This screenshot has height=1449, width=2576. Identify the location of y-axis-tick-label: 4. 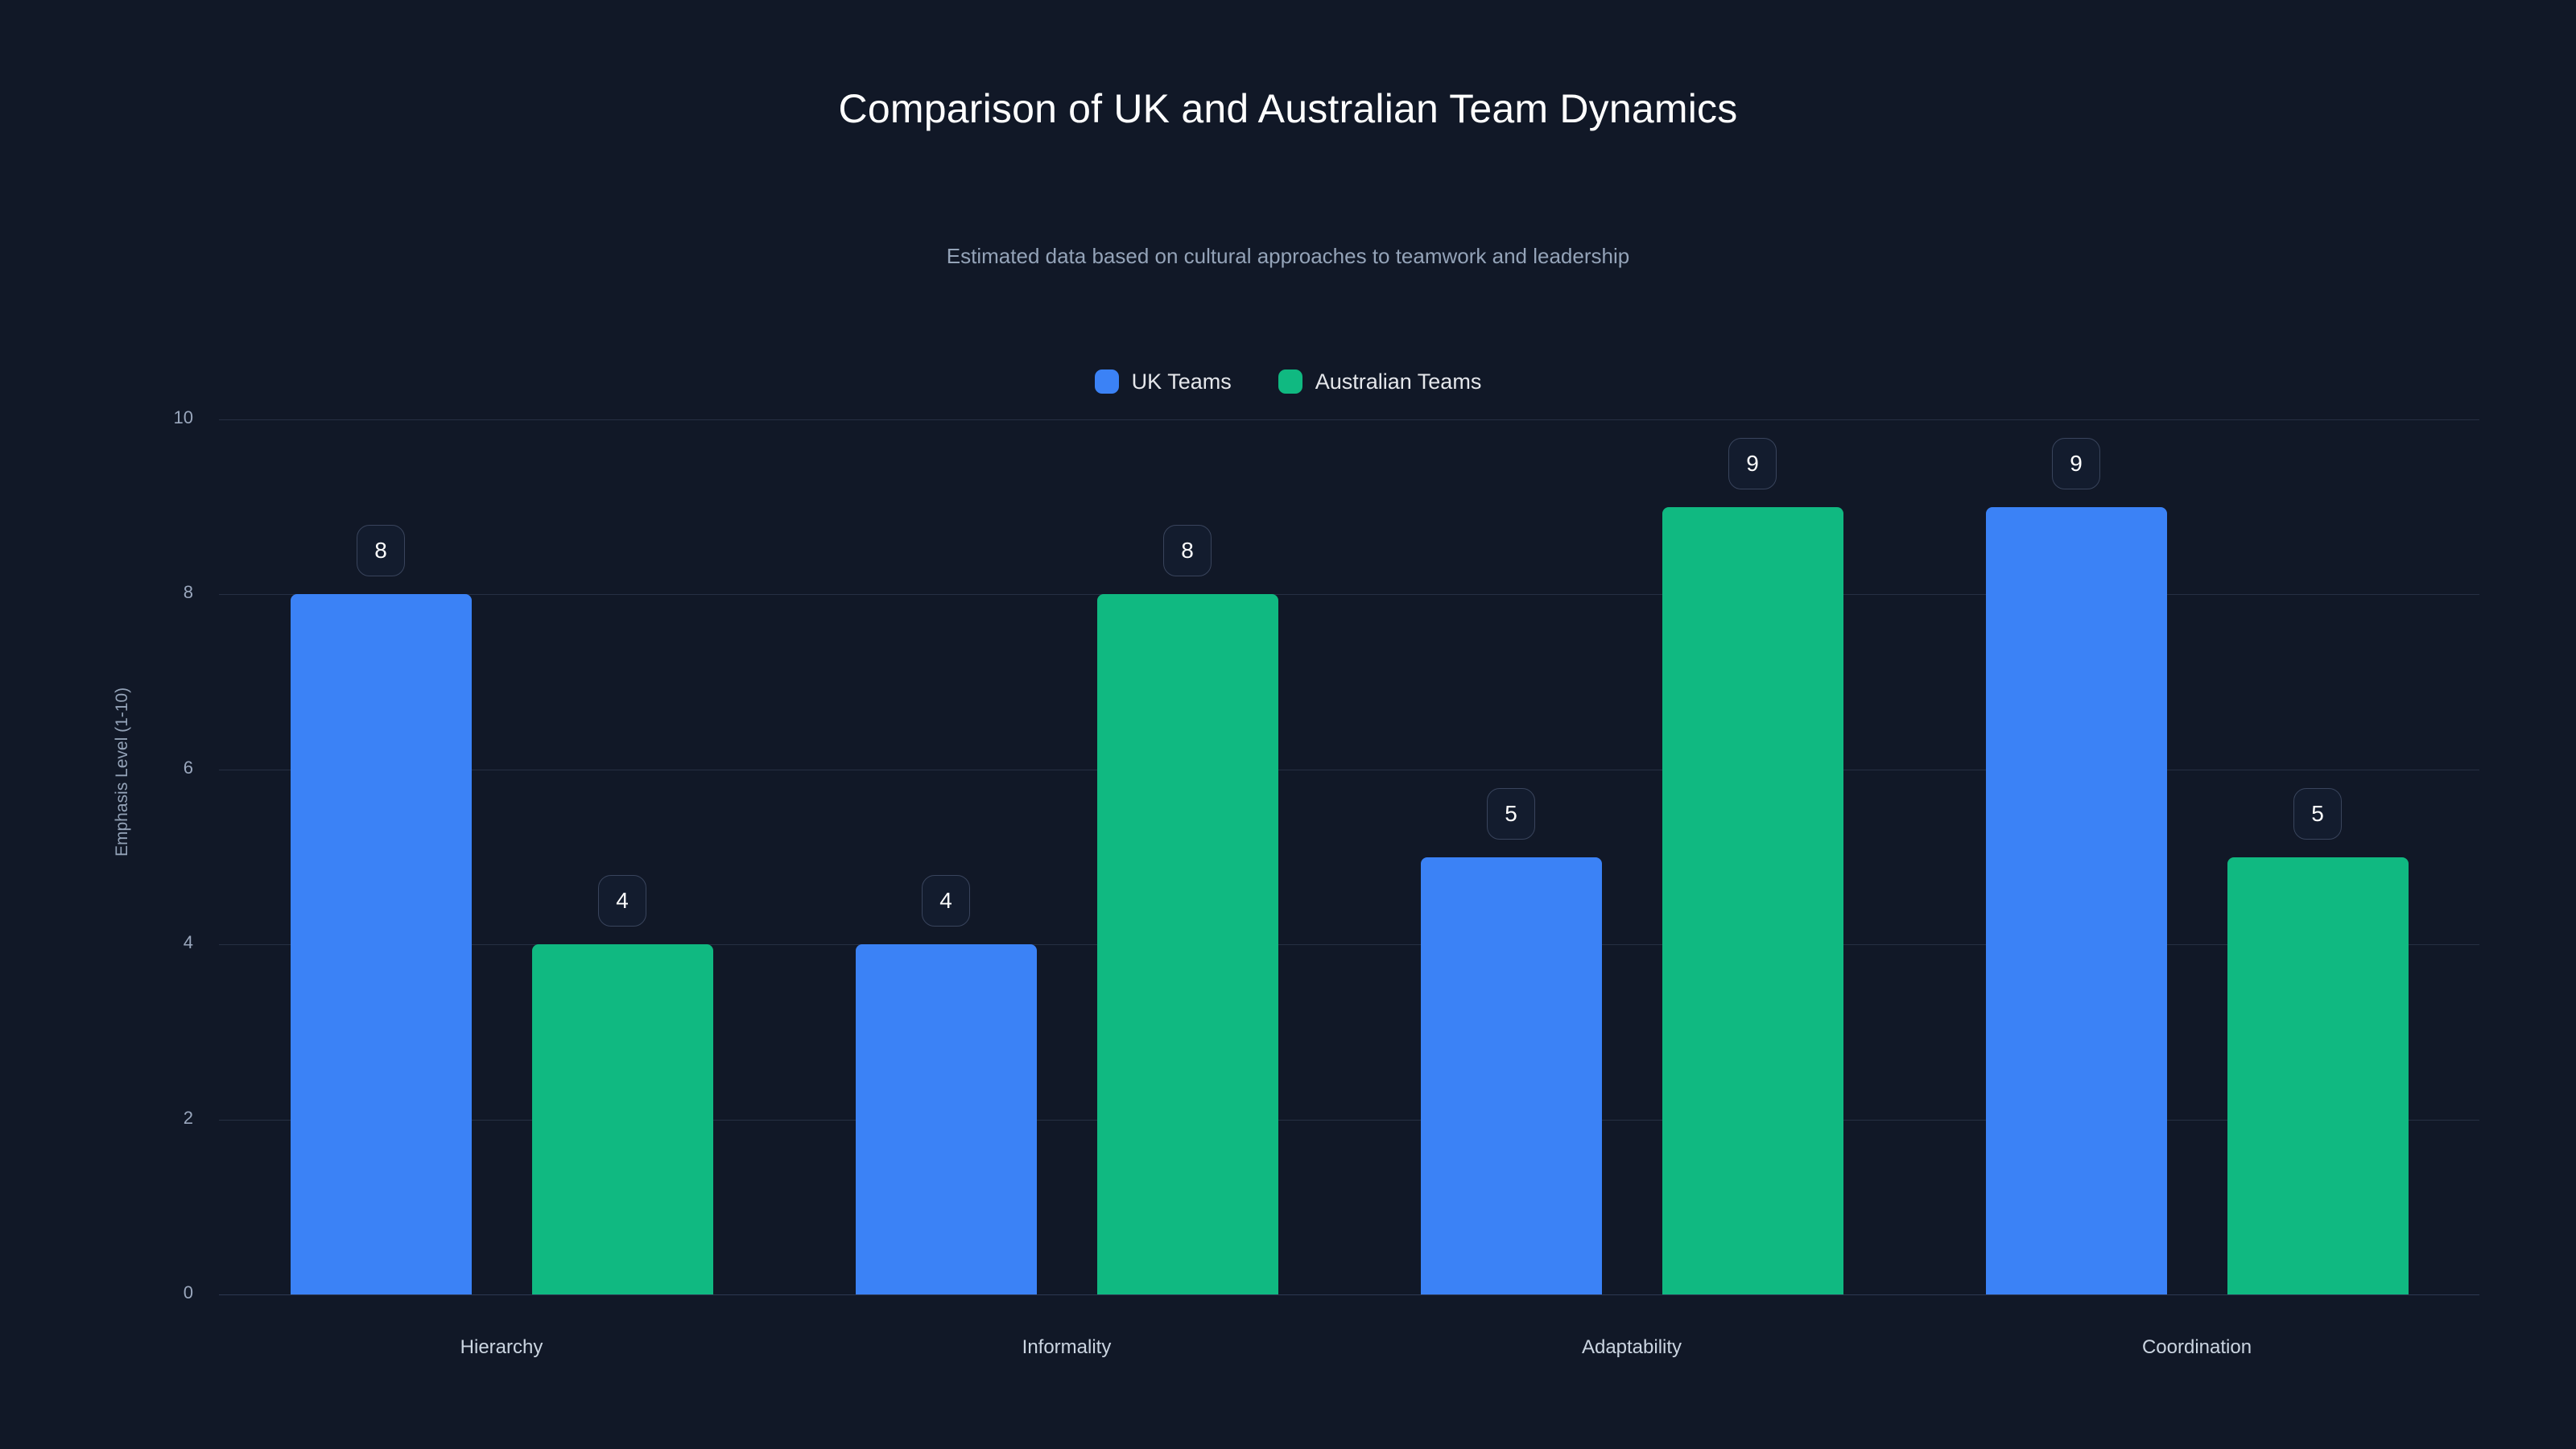
(188, 942).